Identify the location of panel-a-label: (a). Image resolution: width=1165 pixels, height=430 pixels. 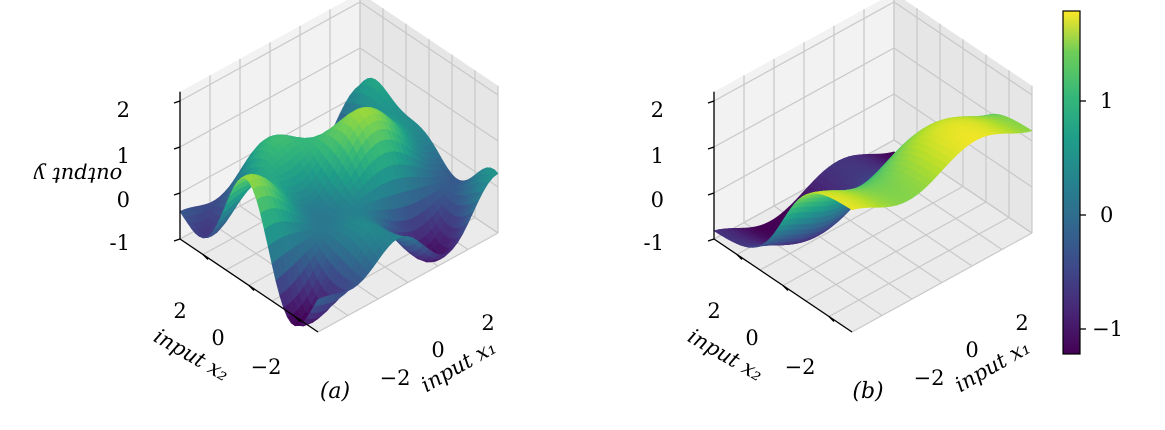
(335, 391).